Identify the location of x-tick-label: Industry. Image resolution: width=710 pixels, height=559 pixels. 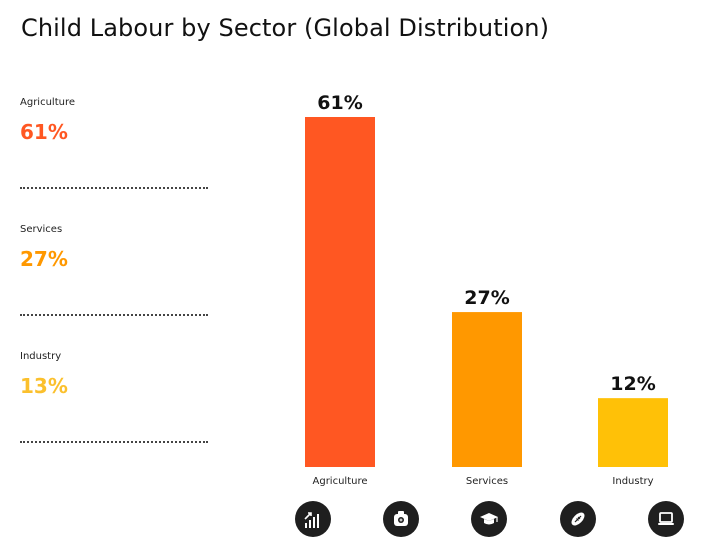
(632, 481).